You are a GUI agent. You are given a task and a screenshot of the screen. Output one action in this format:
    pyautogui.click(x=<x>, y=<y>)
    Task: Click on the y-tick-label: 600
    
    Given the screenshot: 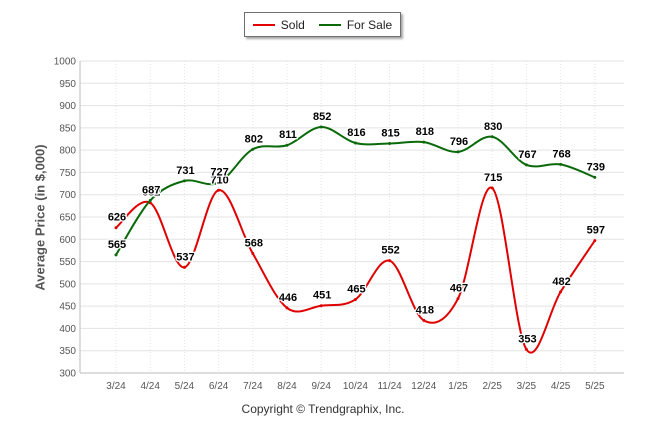 What is the action you would take?
    pyautogui.click(x=67, y=240)
    